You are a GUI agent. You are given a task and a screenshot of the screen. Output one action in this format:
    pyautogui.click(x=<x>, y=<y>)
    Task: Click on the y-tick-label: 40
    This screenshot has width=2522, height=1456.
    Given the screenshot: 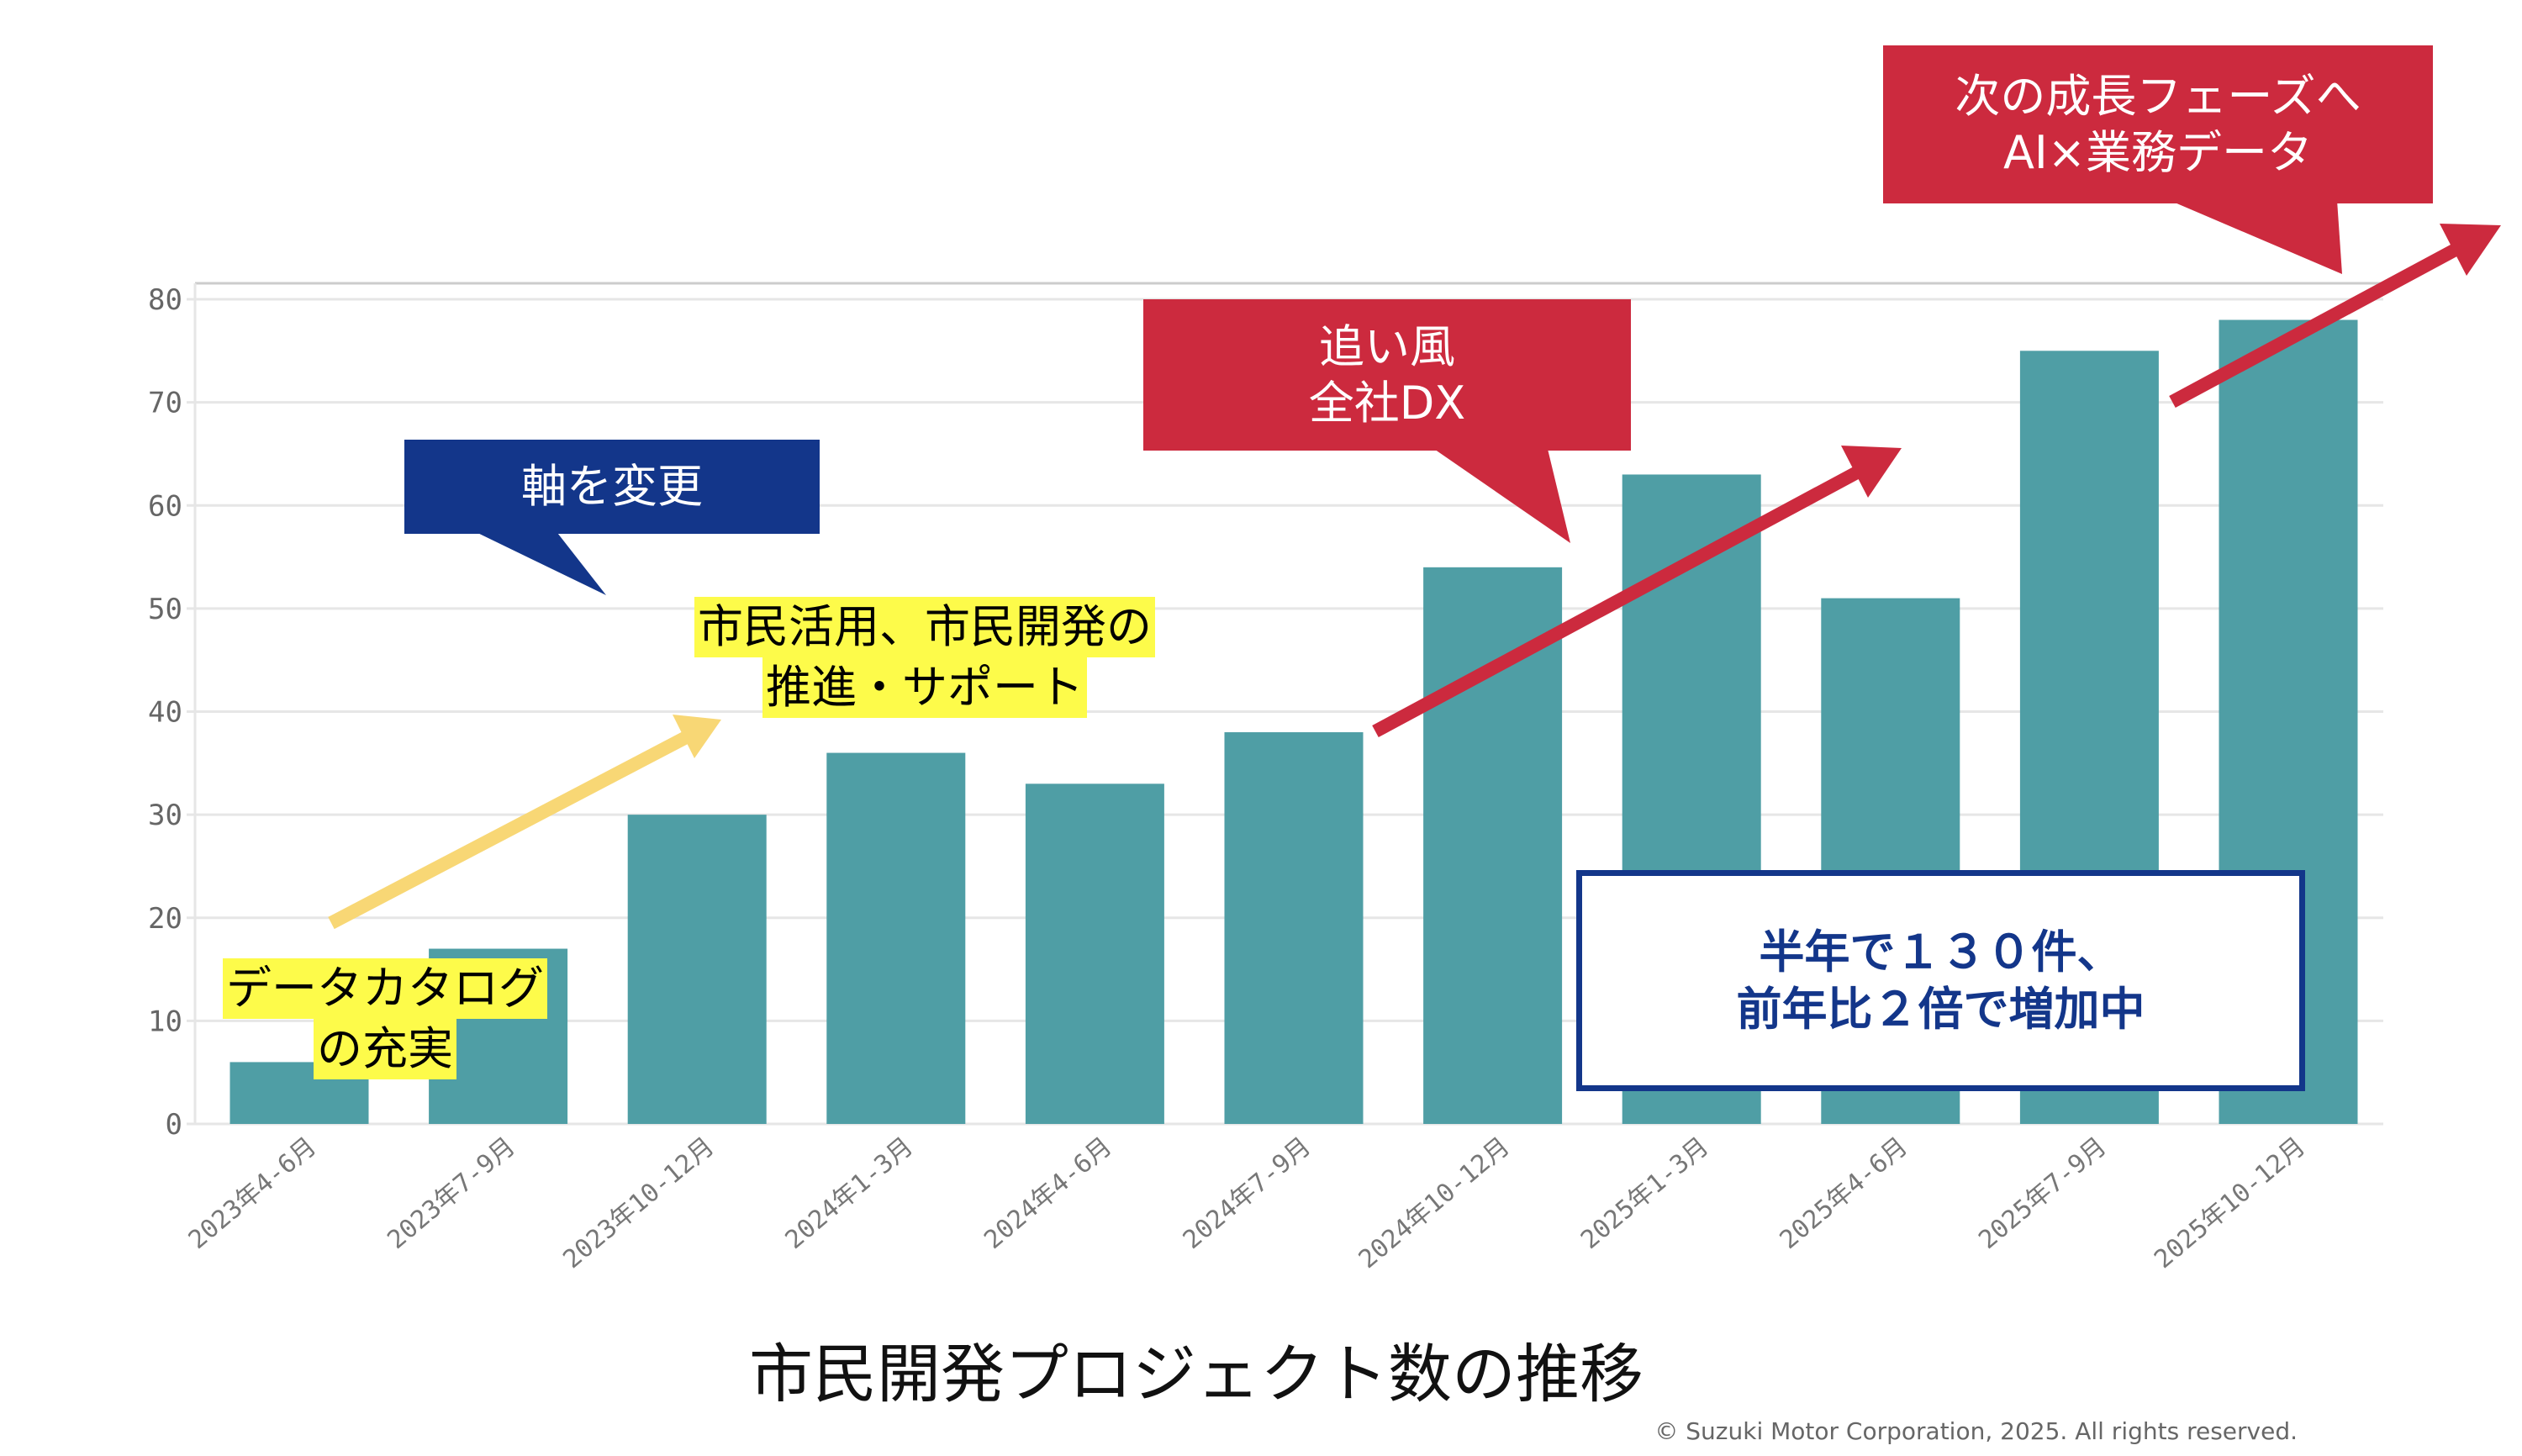 What is the action you would take?
    pyautogui.click(x=165, y=713)
    